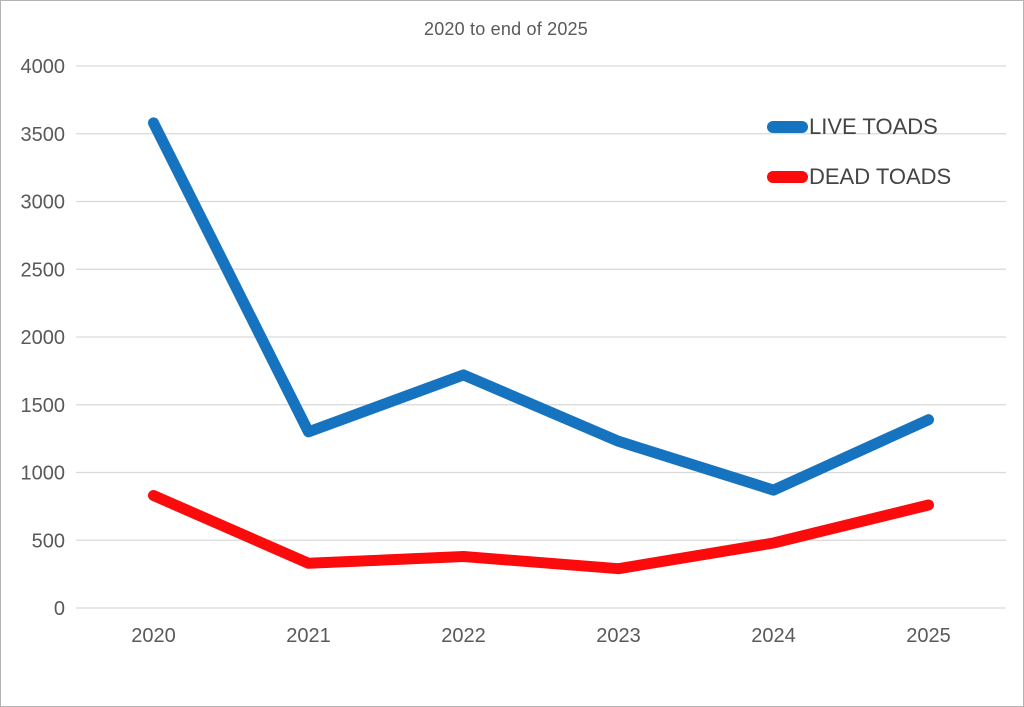  What do you see at coordinates (618, 636) in the screenshot?
I see `x-tick-label: 2023` at bounding box center [618, 636].